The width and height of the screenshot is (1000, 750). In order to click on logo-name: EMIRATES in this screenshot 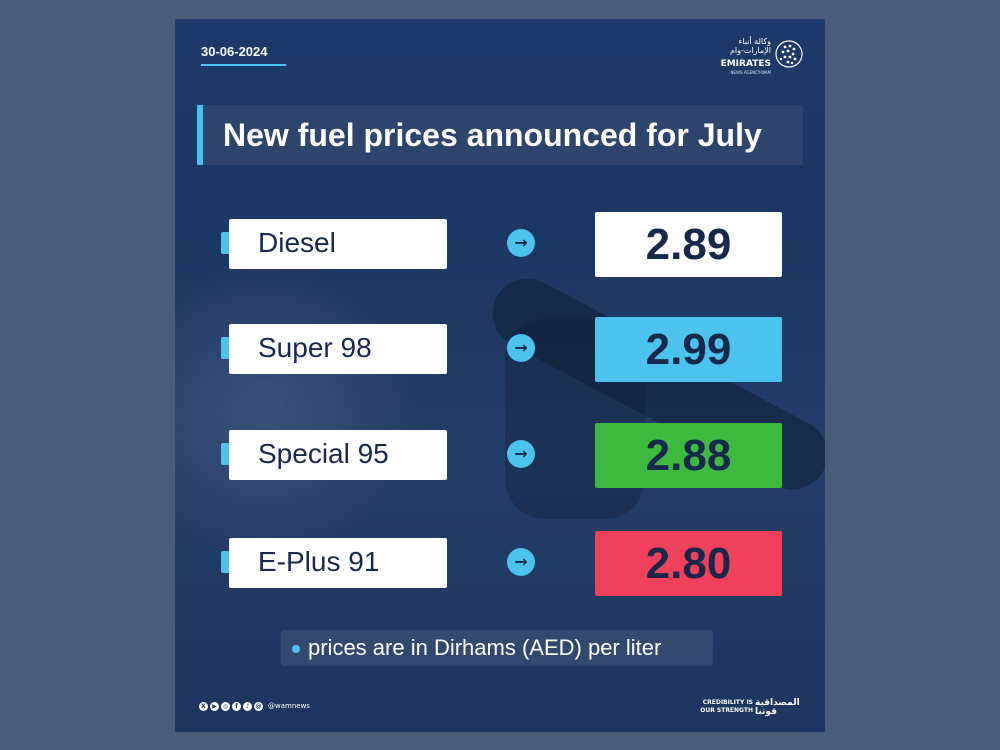, I will do `click(745, 64)`.